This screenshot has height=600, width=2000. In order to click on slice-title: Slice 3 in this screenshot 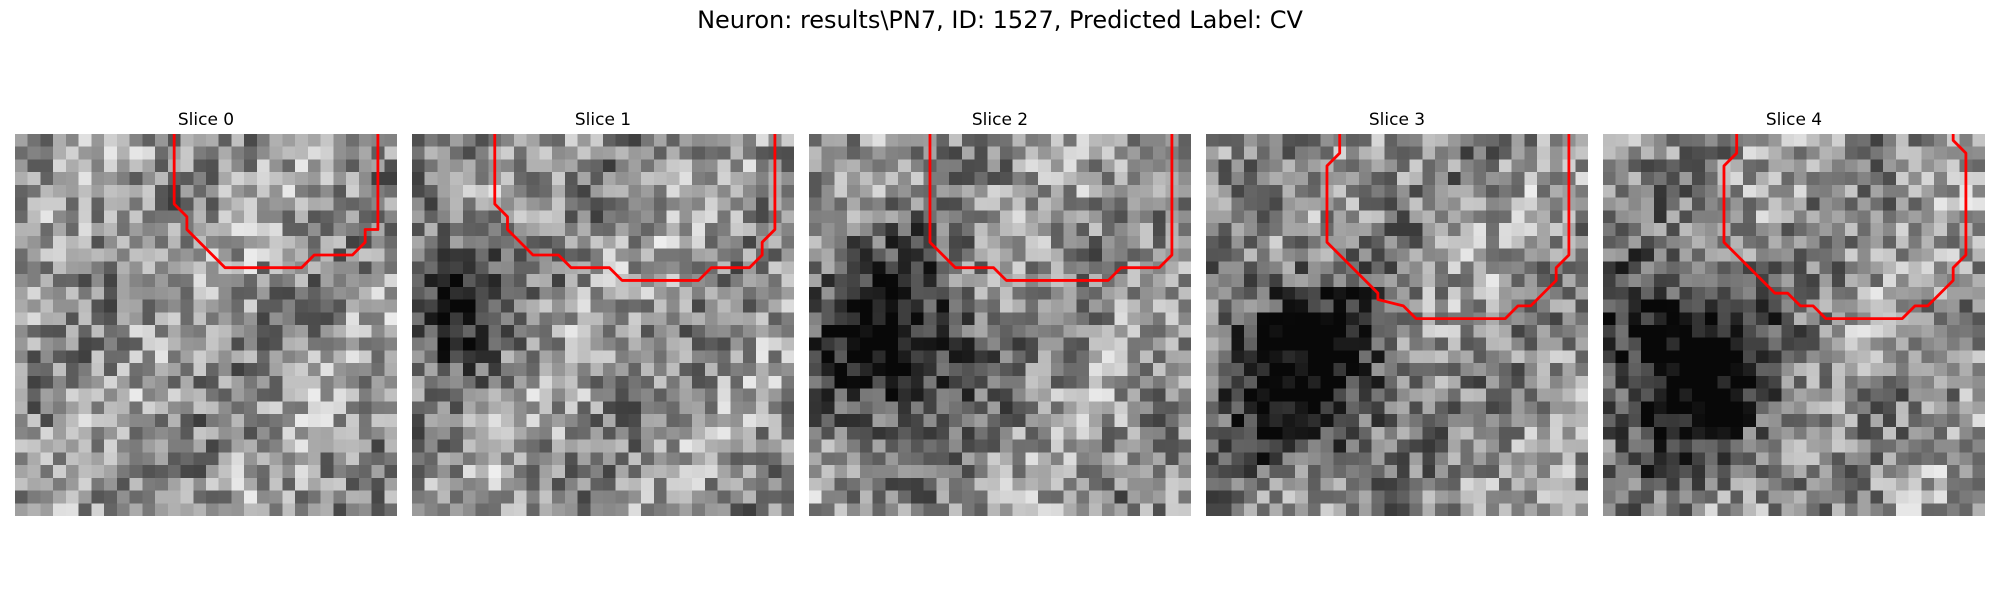, I will do `click(1397, 120)`.